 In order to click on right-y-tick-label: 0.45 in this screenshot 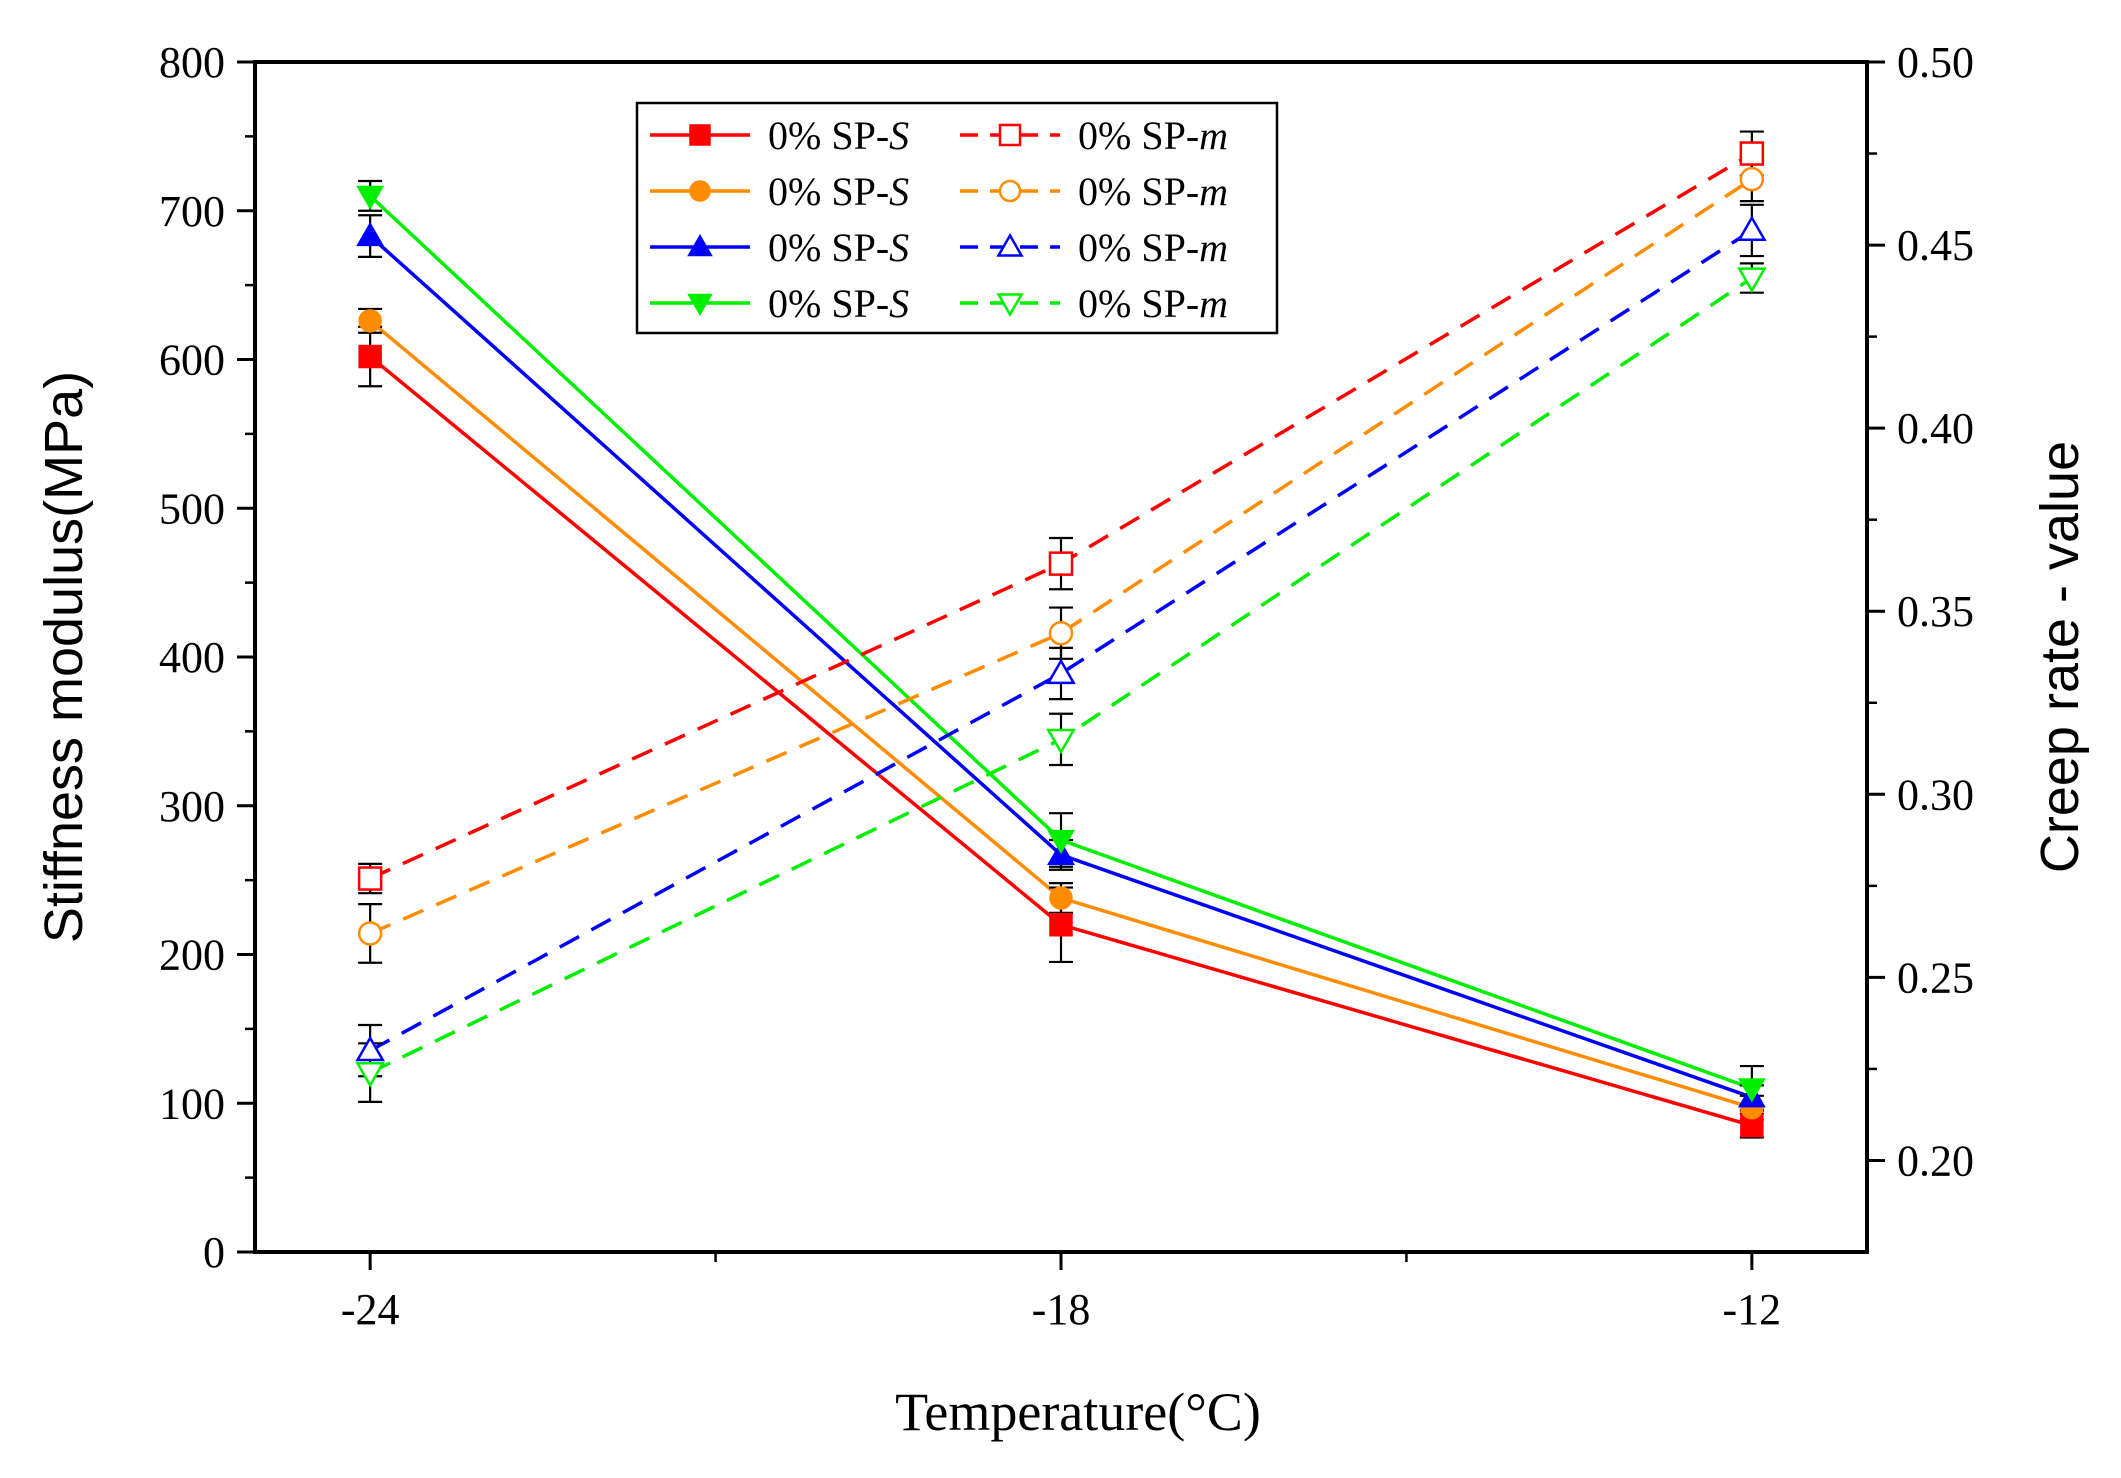, I will do `click(1935, 245)`.